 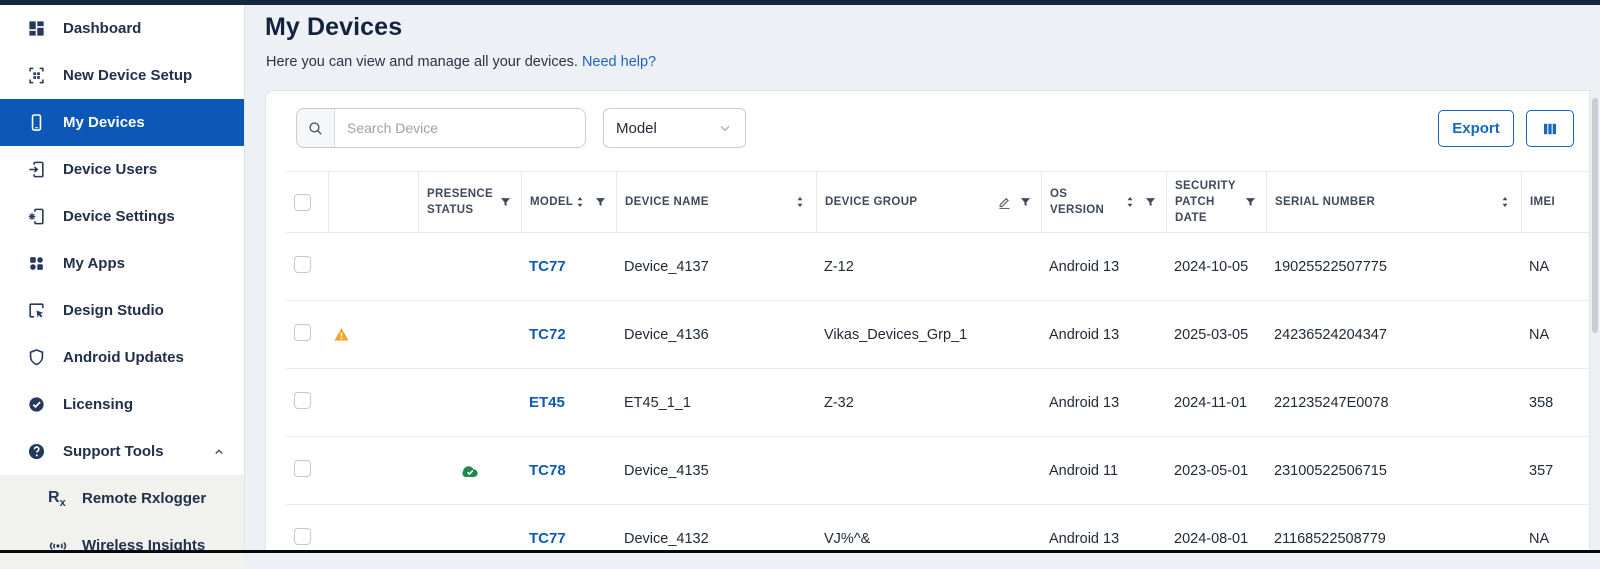 I want to click on imei-cell: NA, so click(x=1539, y=266).